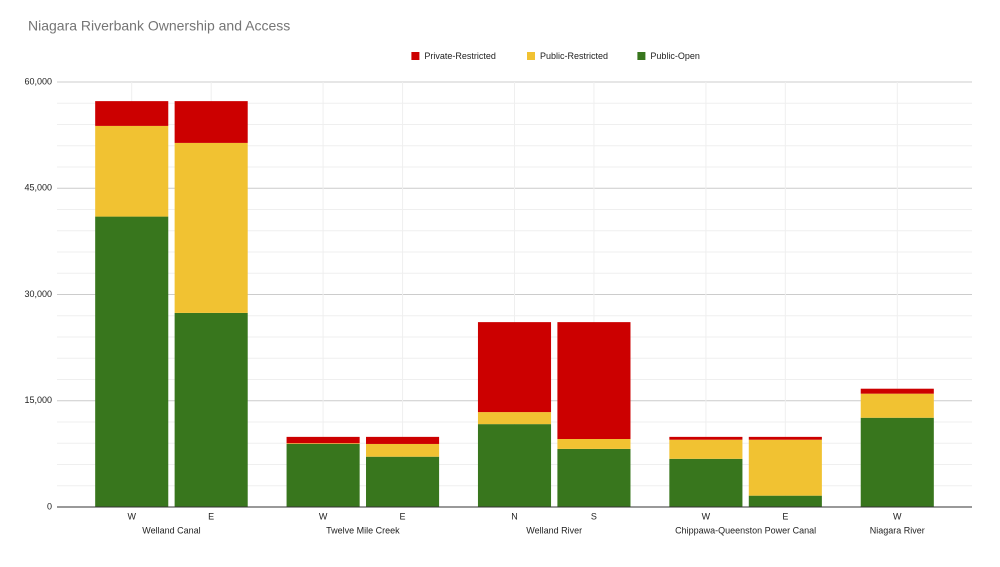 The image size is (1000, 567). Describe the element at coordinates (38, 294) in the screenshot. I see `y-tick-label: 30,000` at that location.